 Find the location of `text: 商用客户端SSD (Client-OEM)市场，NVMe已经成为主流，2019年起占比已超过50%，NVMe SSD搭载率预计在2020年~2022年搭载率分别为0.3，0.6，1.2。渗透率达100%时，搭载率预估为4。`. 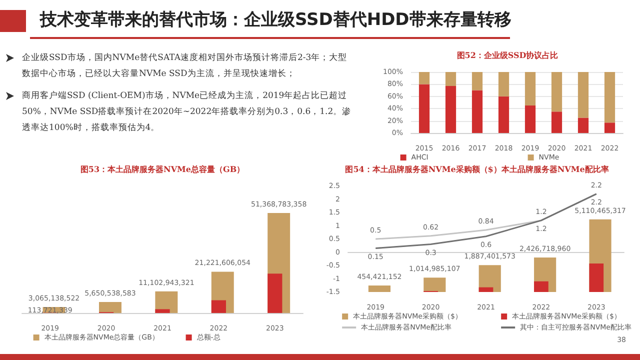

text: 商用客户端SSD (Client-OEM)市场，NVMe已经成为主流，2019年起占比已超过50%，NVMe SSD搭载率预计在2020年~2022年搭载率分别为0.3，0.6，1.2。渗透率达100%时，搭载率预估为4。 is located at coordinates (187, 112).